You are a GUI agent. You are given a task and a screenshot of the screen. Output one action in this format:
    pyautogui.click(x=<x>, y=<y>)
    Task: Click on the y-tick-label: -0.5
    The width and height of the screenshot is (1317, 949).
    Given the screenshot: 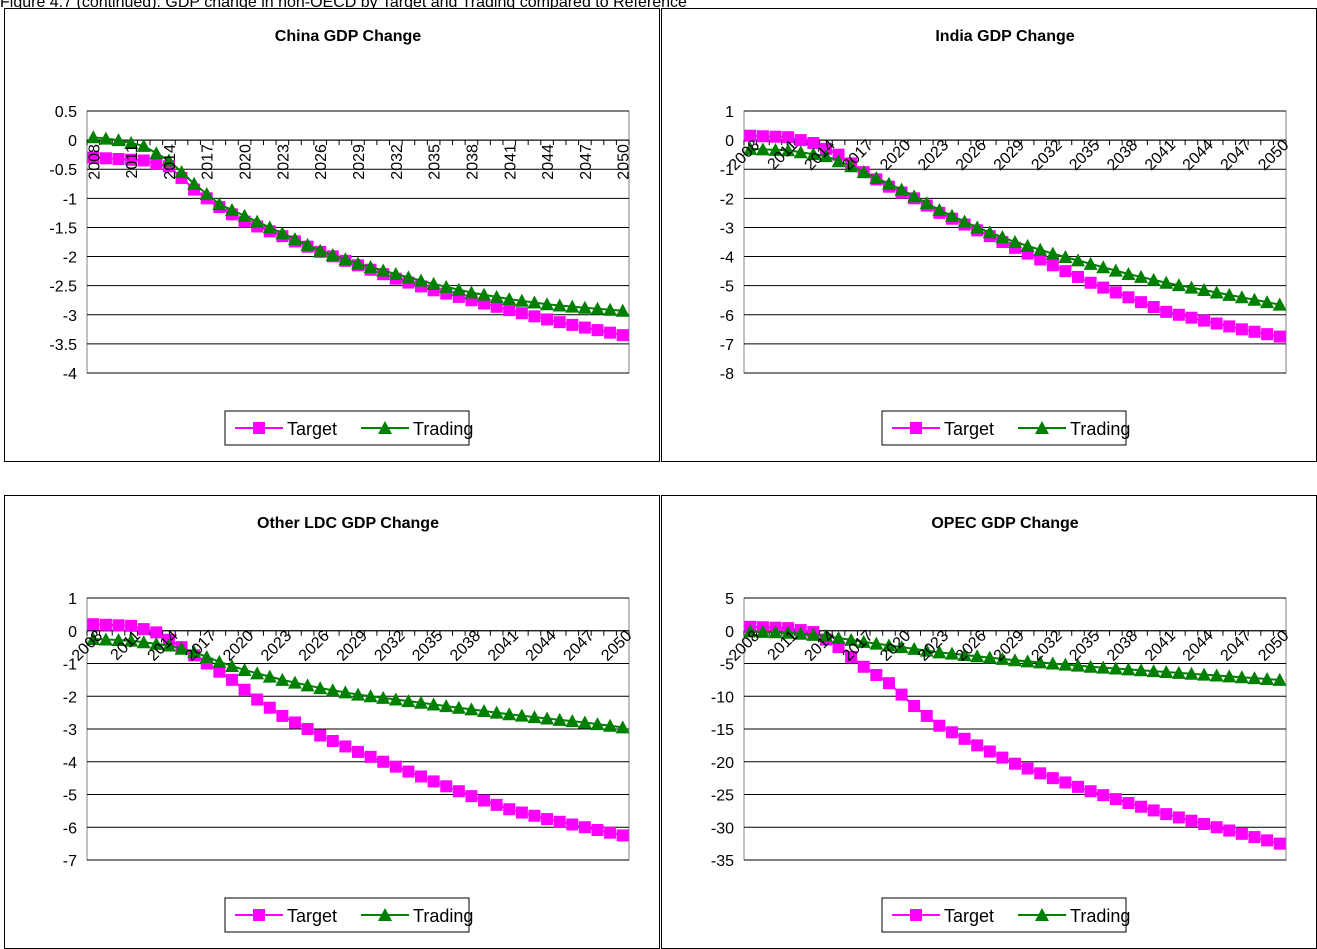 What is the action you would take?
    pyautogui.click(x=63, y=170)
    